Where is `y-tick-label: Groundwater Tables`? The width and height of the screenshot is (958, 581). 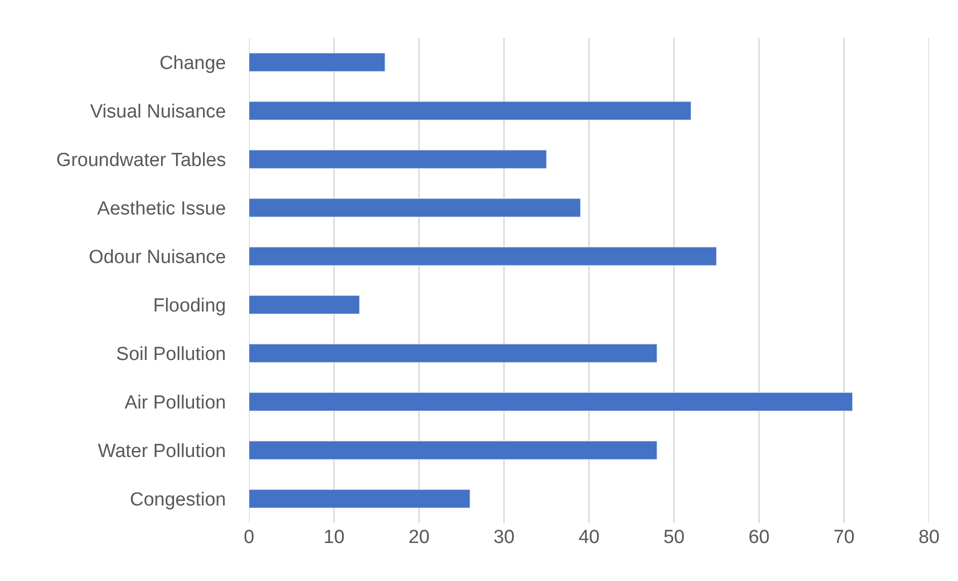 y-tick-label: Groundwater Tables is located at coordinates (141, 160).